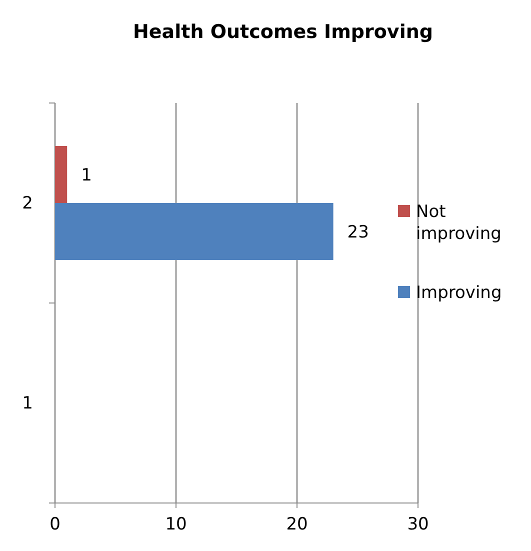 This screenshot has width=531, height=551. I want to click on x-tick-label: 0, so click(55, 524).